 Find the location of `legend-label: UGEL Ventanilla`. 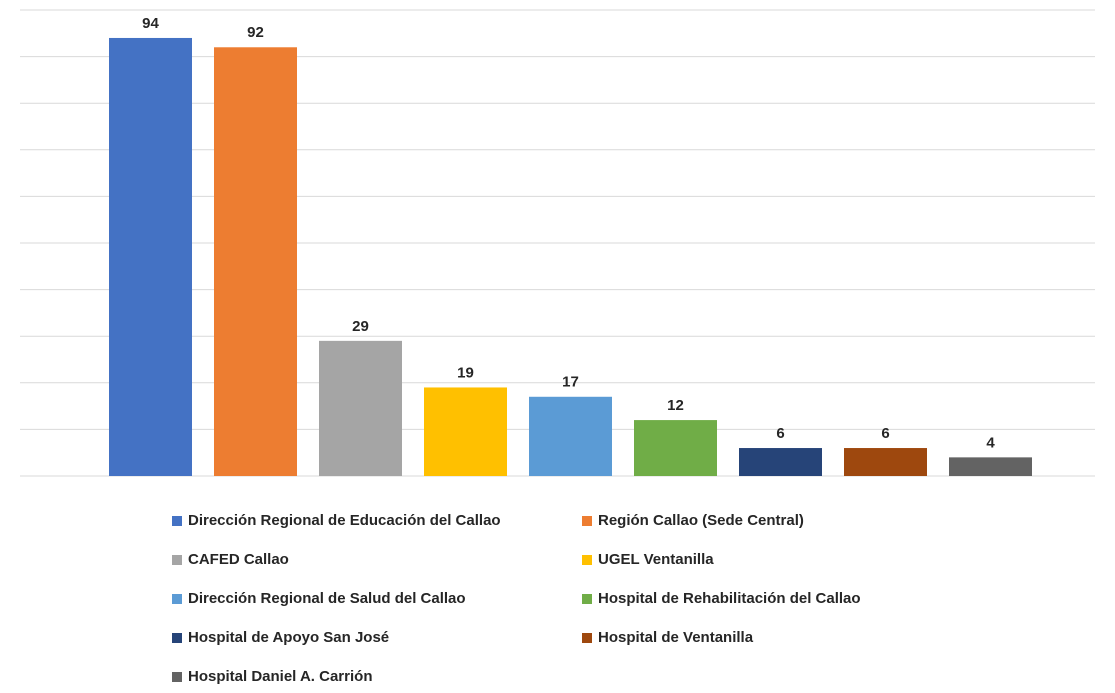

legend-label: UGEL Ventanilla is located at coordinates (656, 559).